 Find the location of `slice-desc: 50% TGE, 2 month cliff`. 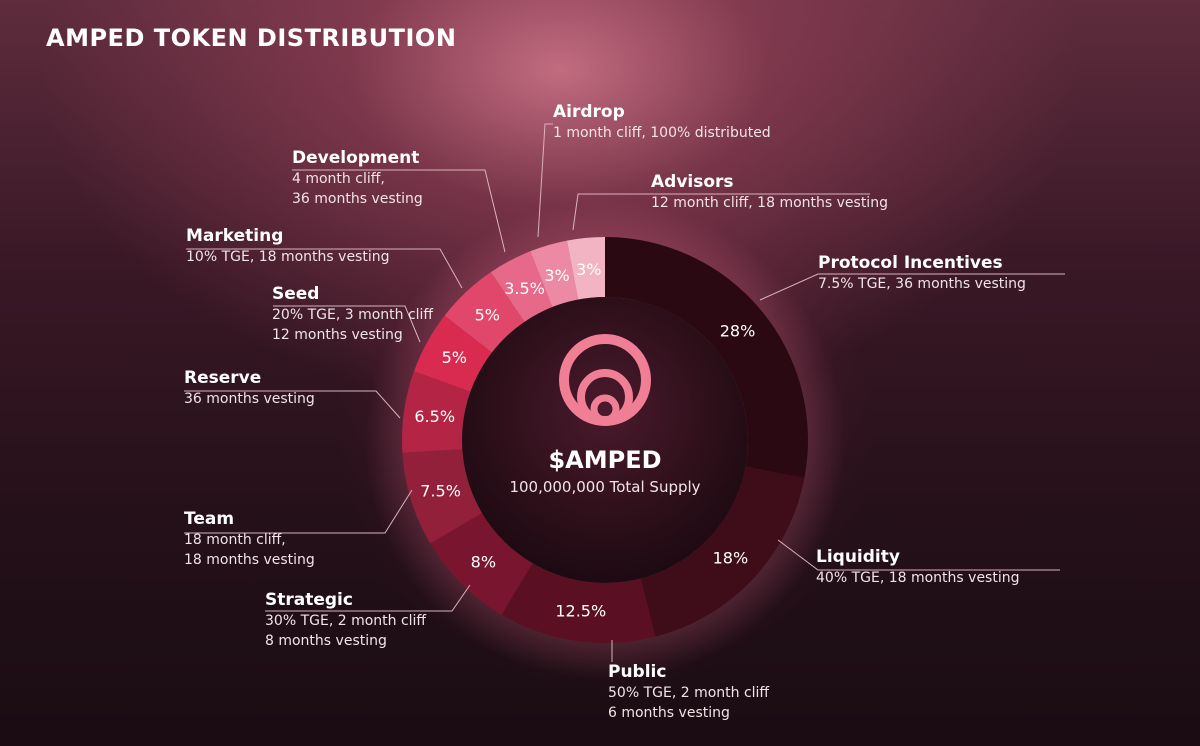

slice-desc: 50% TGE, 2 month cliff is located at coordinates (689, 693).